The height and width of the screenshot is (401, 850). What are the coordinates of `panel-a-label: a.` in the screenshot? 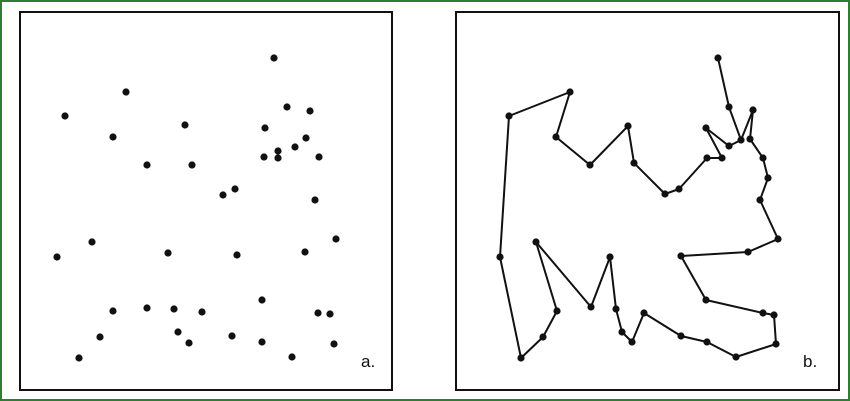 It's located at (368, 361).